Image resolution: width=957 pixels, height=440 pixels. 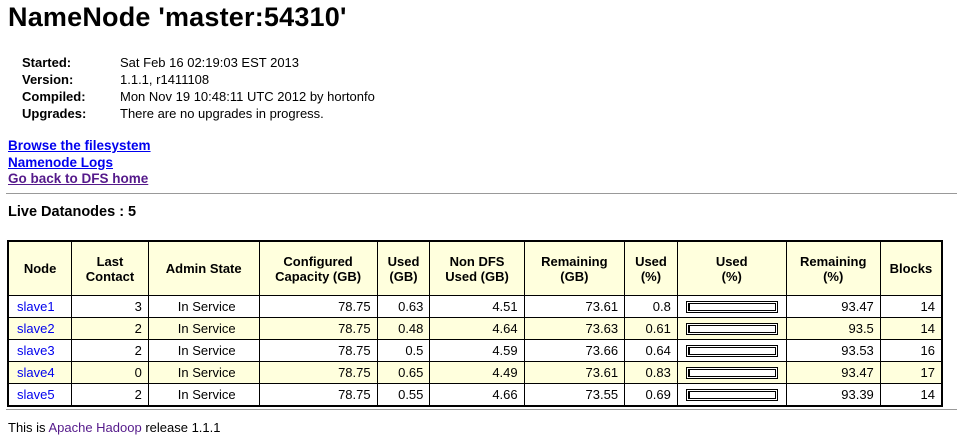 I want to click on non-dfs-cell: 4.51, so click(x=477, y=306).